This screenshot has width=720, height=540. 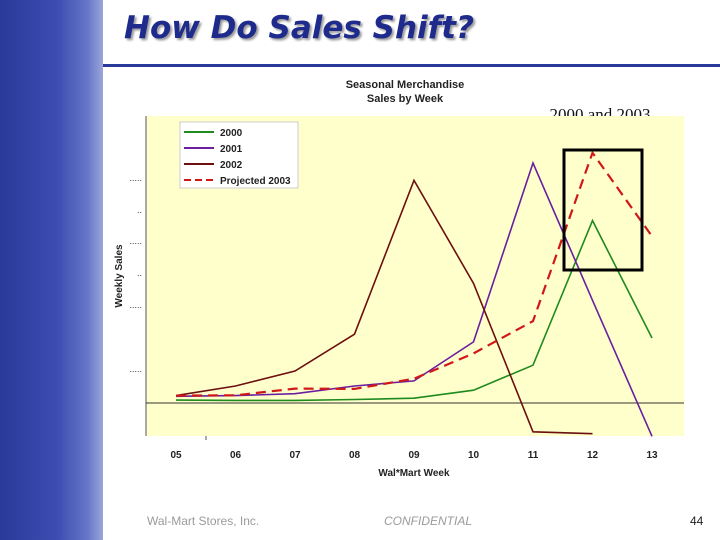 What do you see at coordinates (411, 65) in the screenshot?
I see `title-divider` at bounding box center [411, 65].